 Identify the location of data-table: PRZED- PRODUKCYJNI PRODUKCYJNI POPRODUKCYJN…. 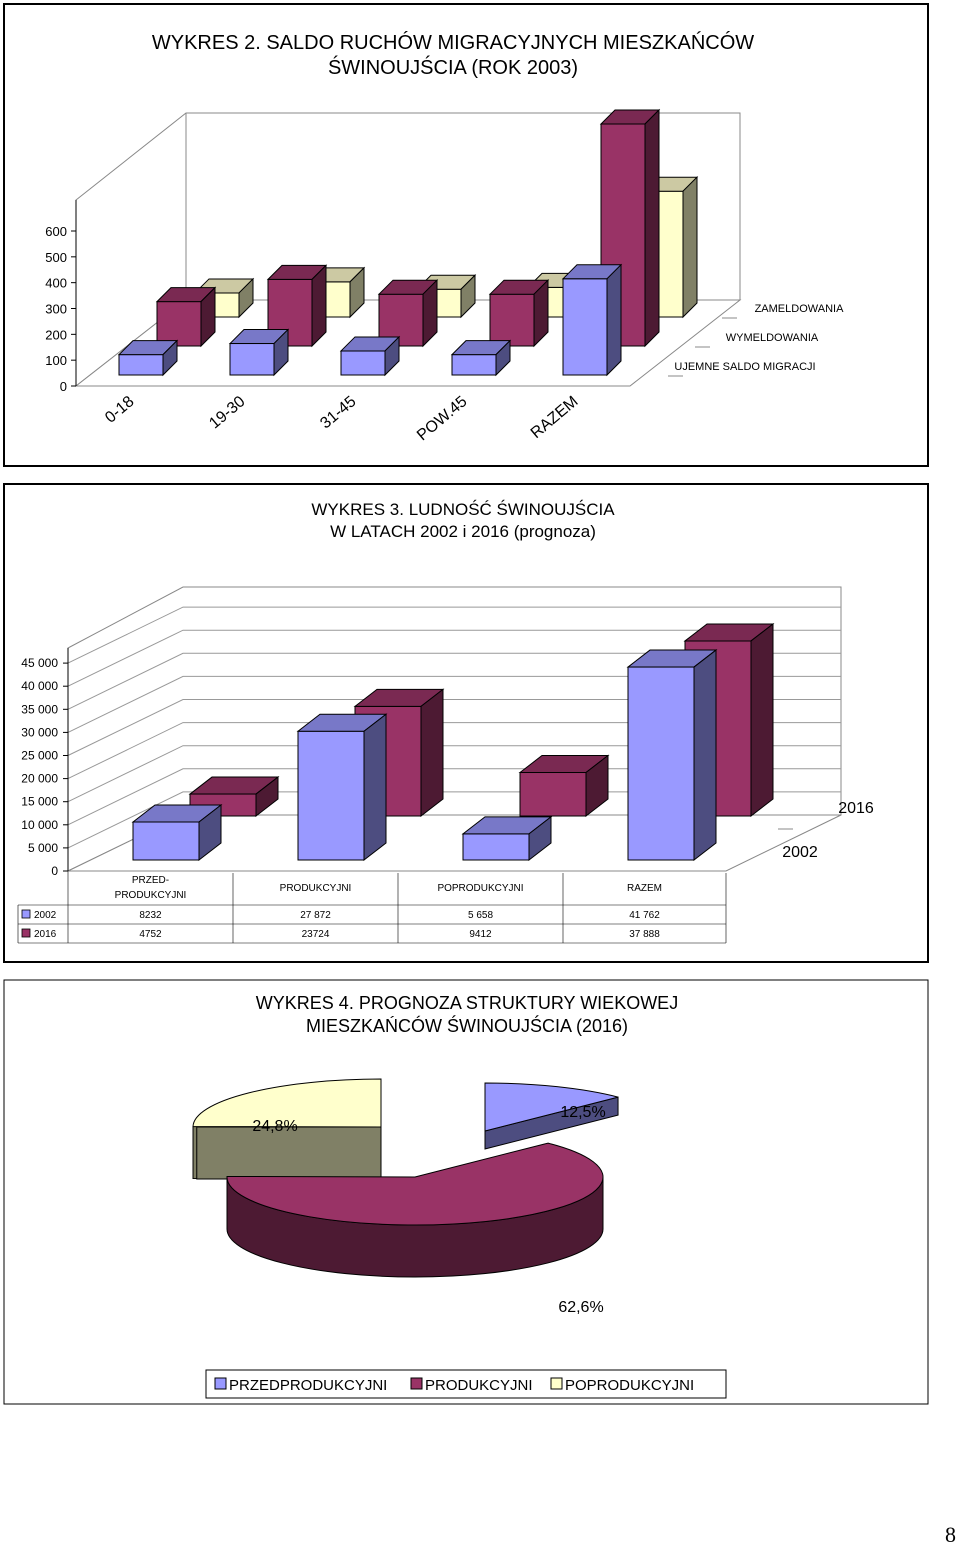
(372, 907).